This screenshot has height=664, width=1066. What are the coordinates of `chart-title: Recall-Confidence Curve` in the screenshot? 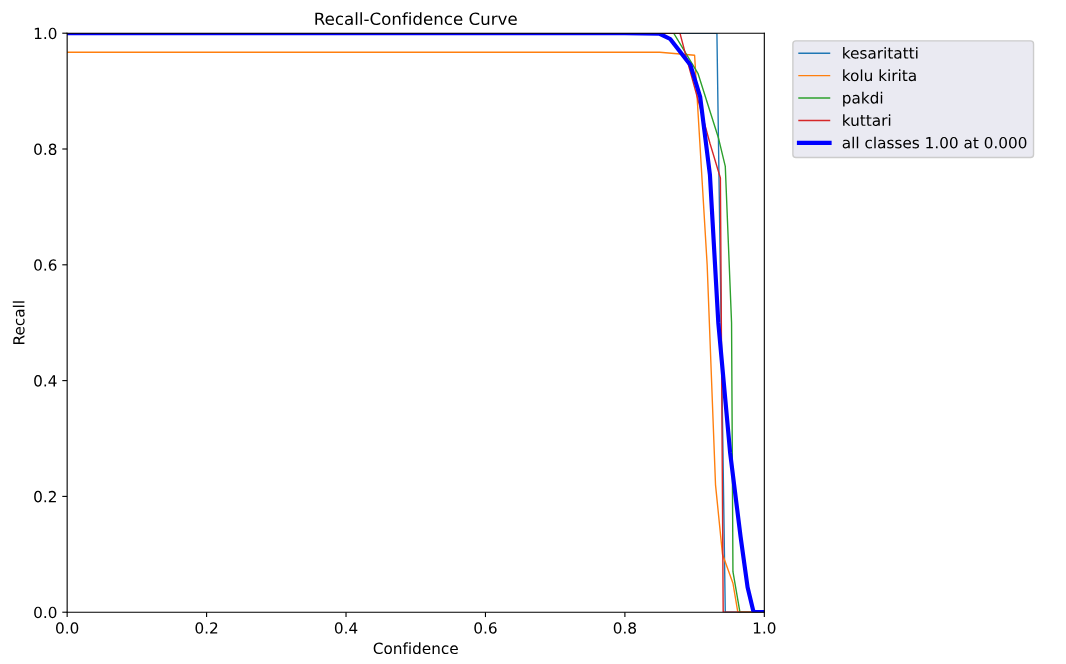 It's located at (416, 19).